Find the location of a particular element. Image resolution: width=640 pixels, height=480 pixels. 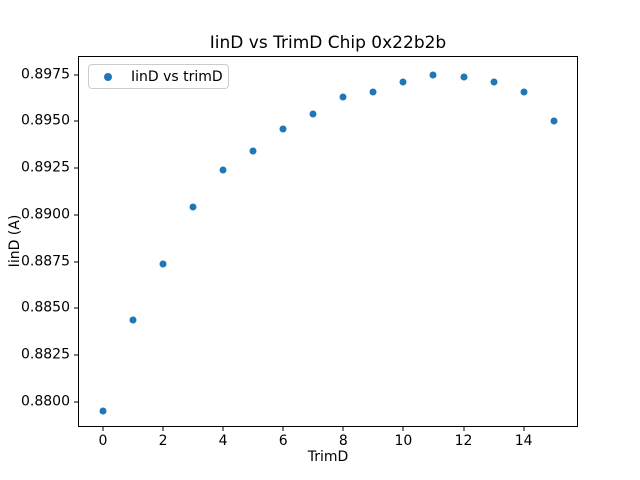

y-tick-label: 0.8900 is located at coordinates (45, 214).